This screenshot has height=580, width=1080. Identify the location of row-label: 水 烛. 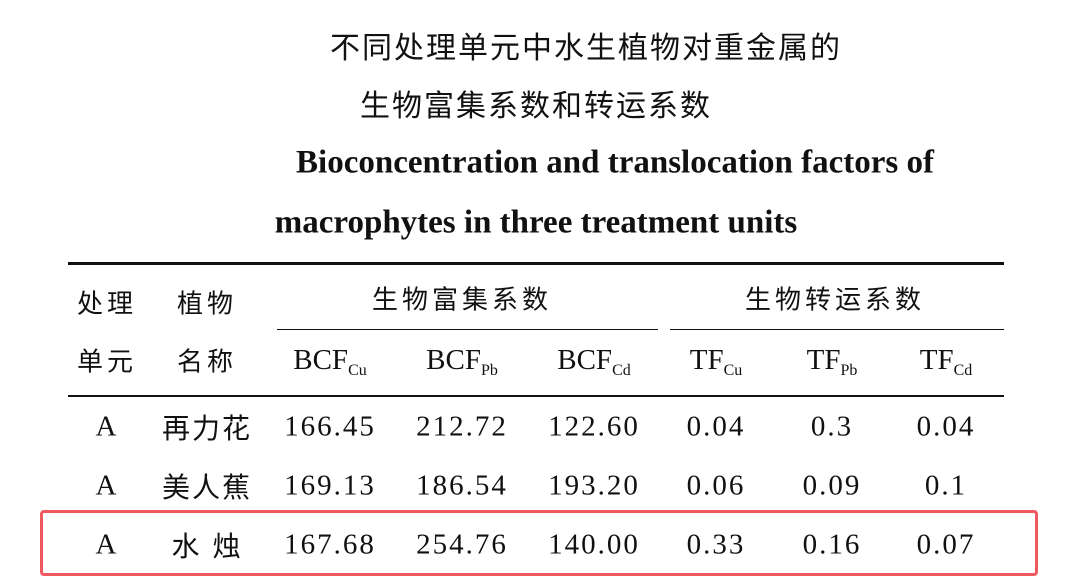
(207, 546).